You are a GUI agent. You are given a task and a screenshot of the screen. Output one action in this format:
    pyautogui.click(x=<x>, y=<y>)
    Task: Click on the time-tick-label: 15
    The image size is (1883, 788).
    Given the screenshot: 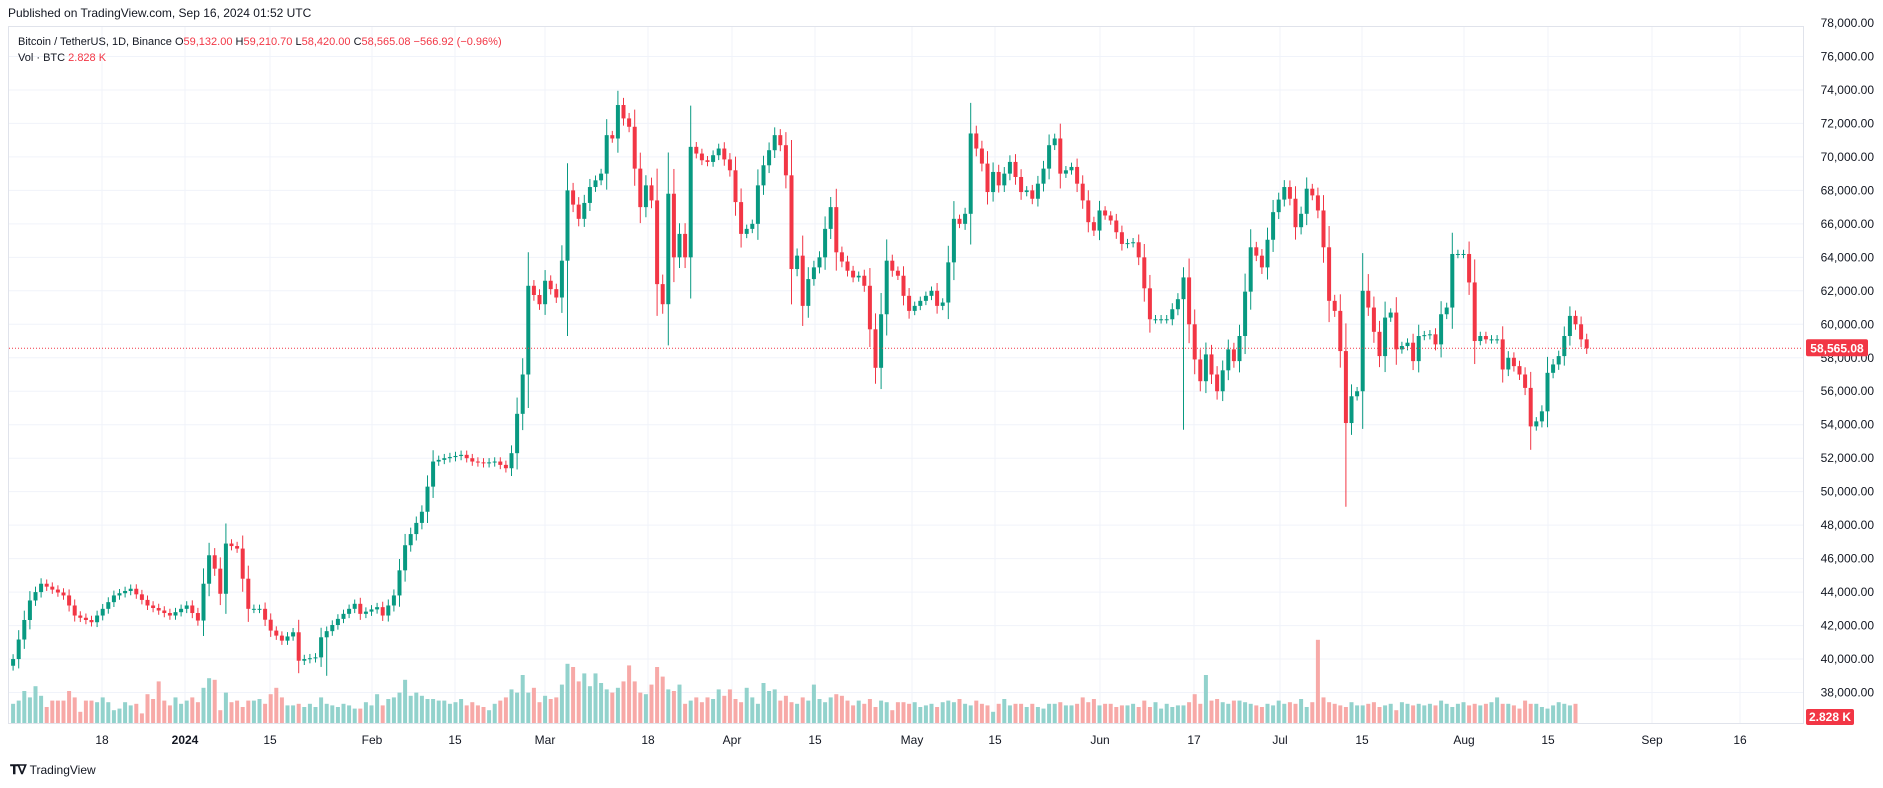 What is the action you would take?
    pyautogui.click(x=270, y=740)
    